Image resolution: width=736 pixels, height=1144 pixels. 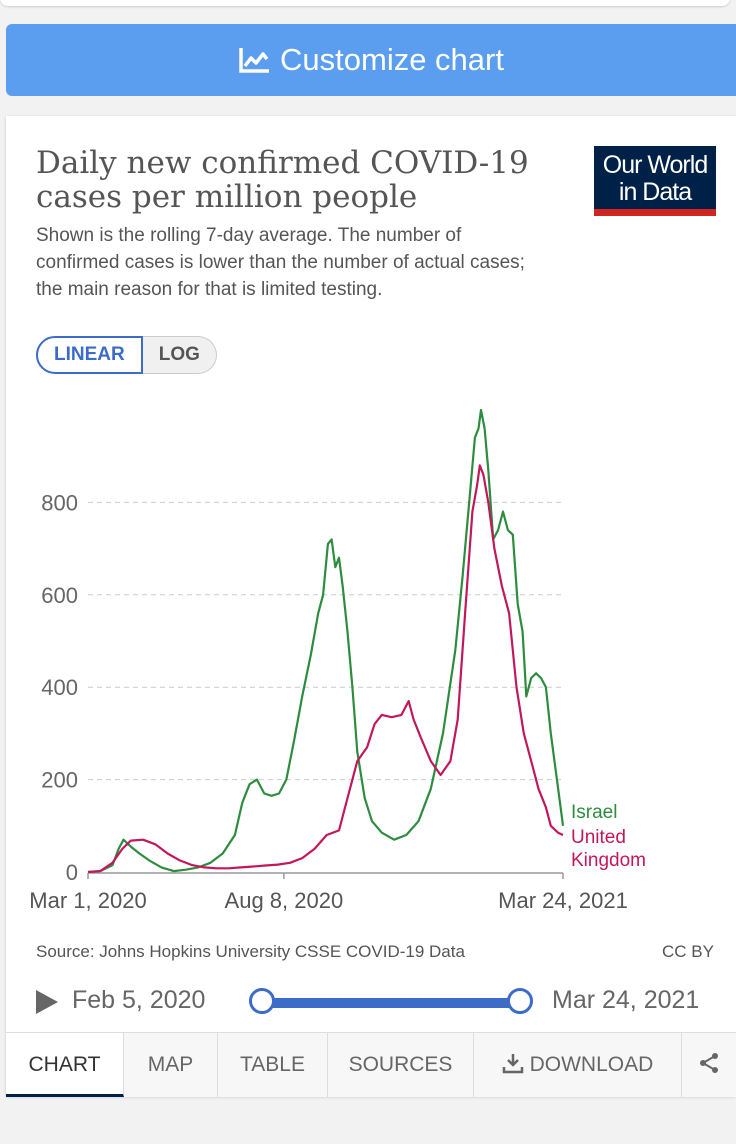 I want to click on chart-line-icon, so click(x=254, y=60).